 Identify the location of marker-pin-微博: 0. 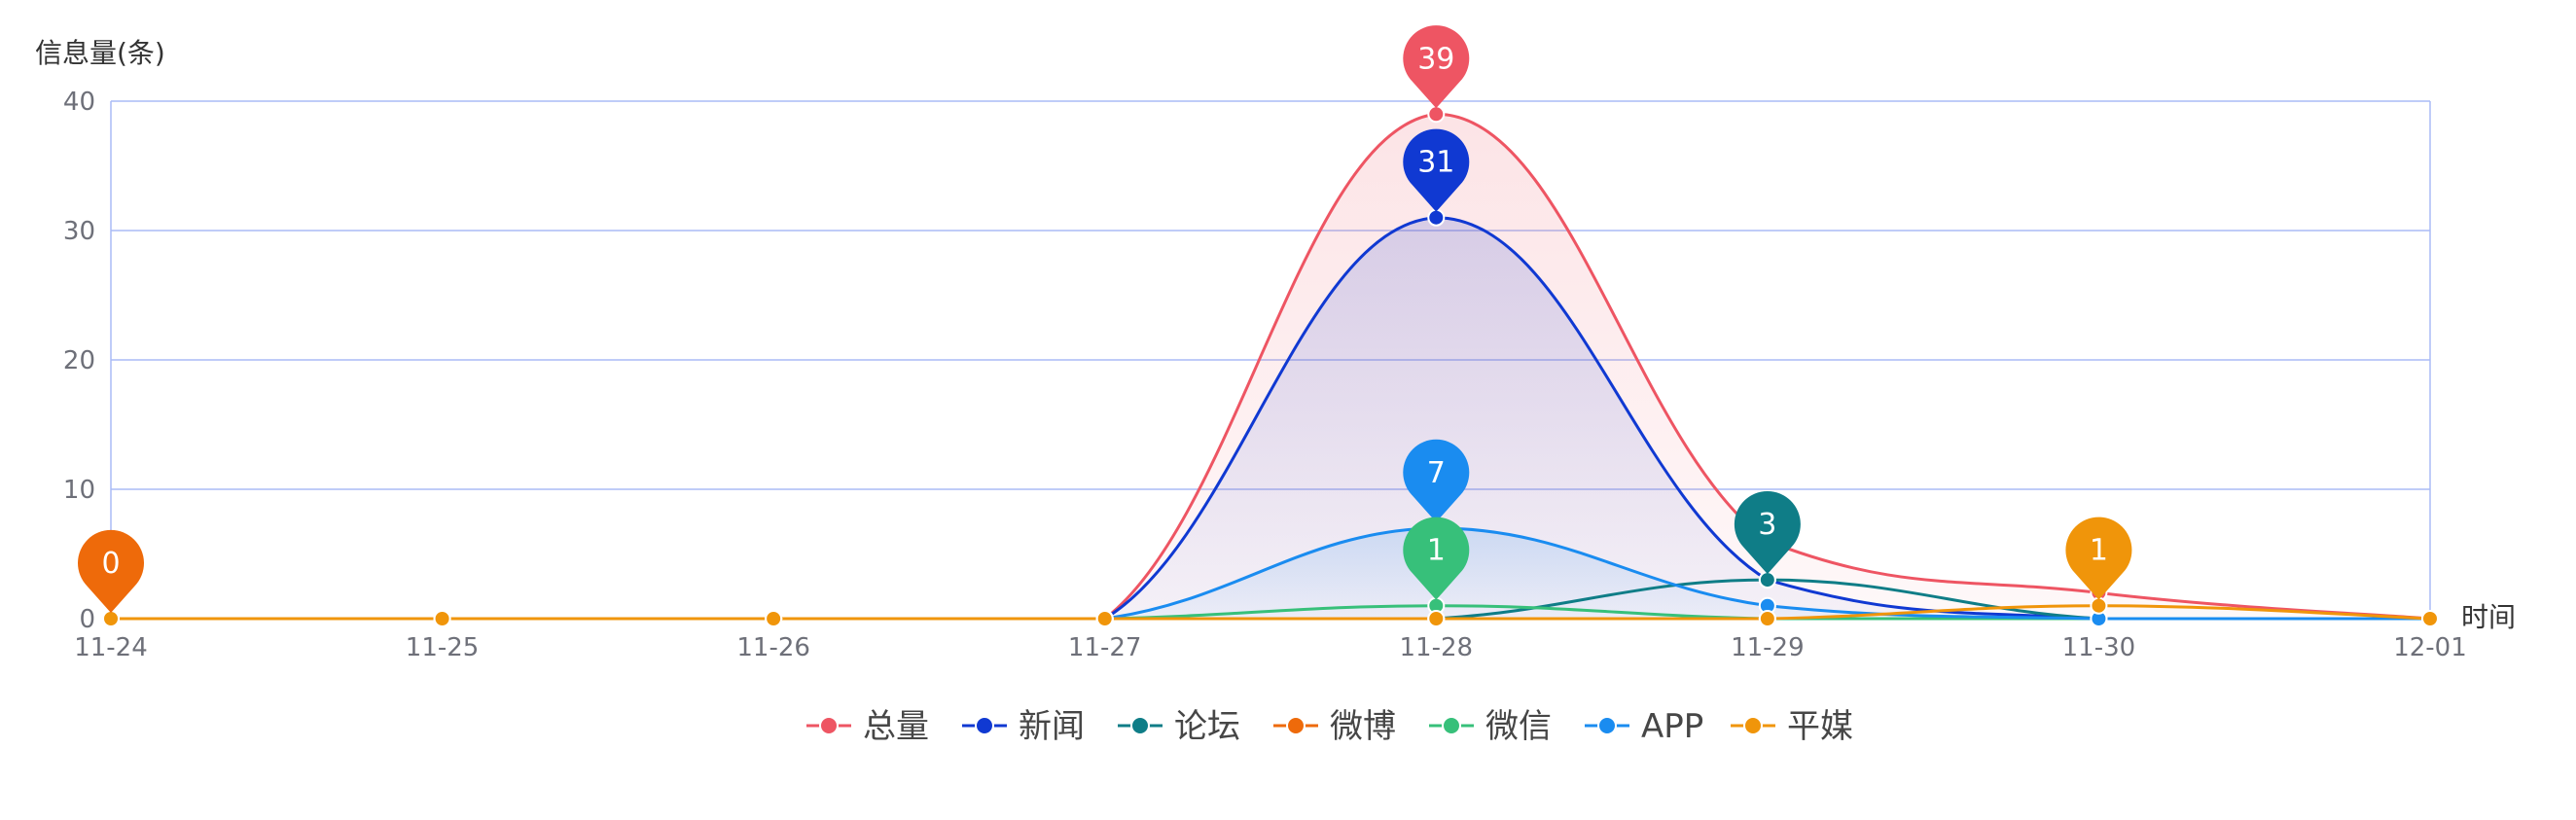
(110, 571).